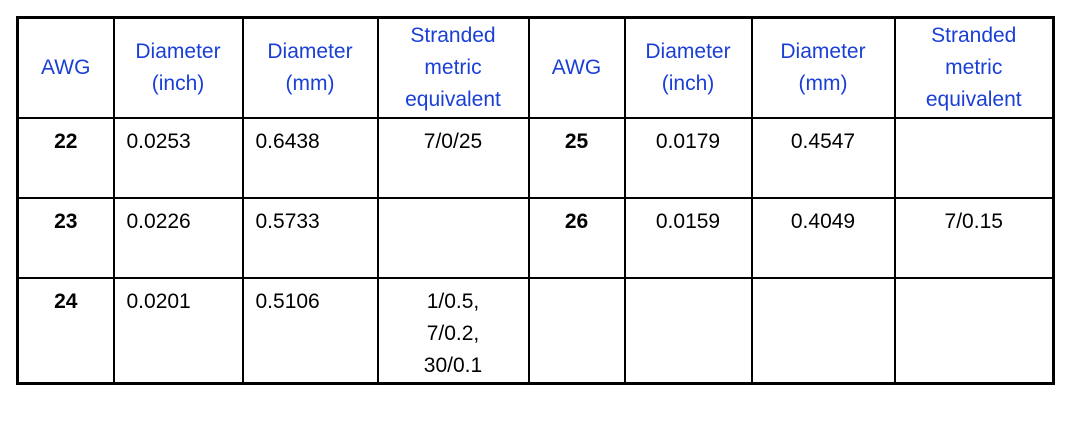  Describe the element at coordinates (576, 158) in the screenshot. I see `awg-cell: 25` at that location.